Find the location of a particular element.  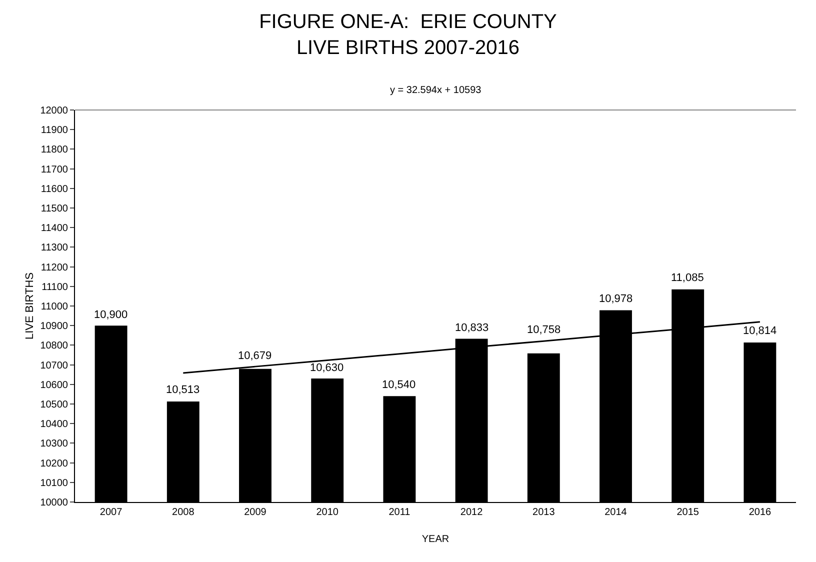

x-tick-label: 2013 is located at coordinates (544, 512).